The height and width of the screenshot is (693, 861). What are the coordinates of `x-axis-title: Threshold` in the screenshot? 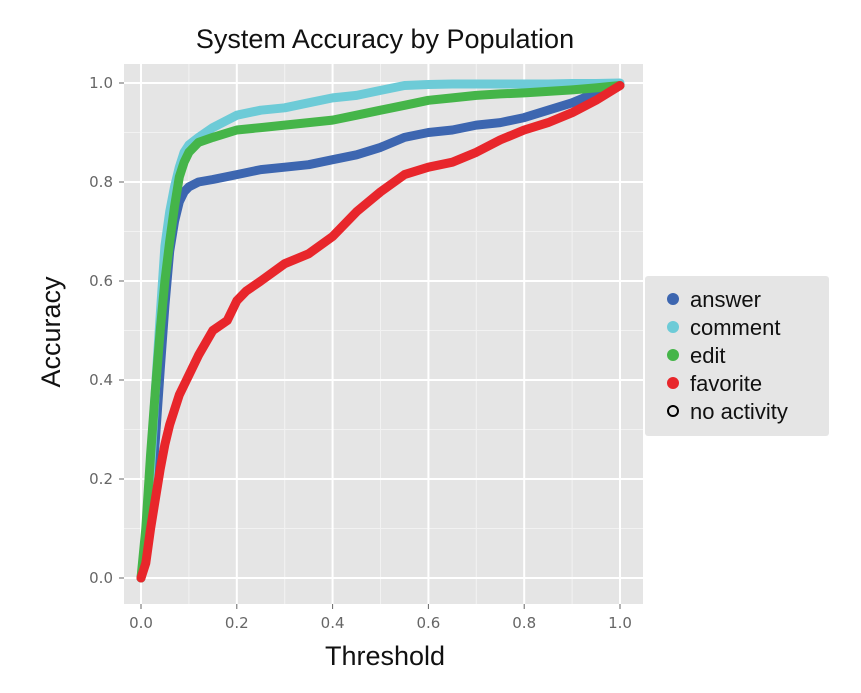 It's located at (385, 656).